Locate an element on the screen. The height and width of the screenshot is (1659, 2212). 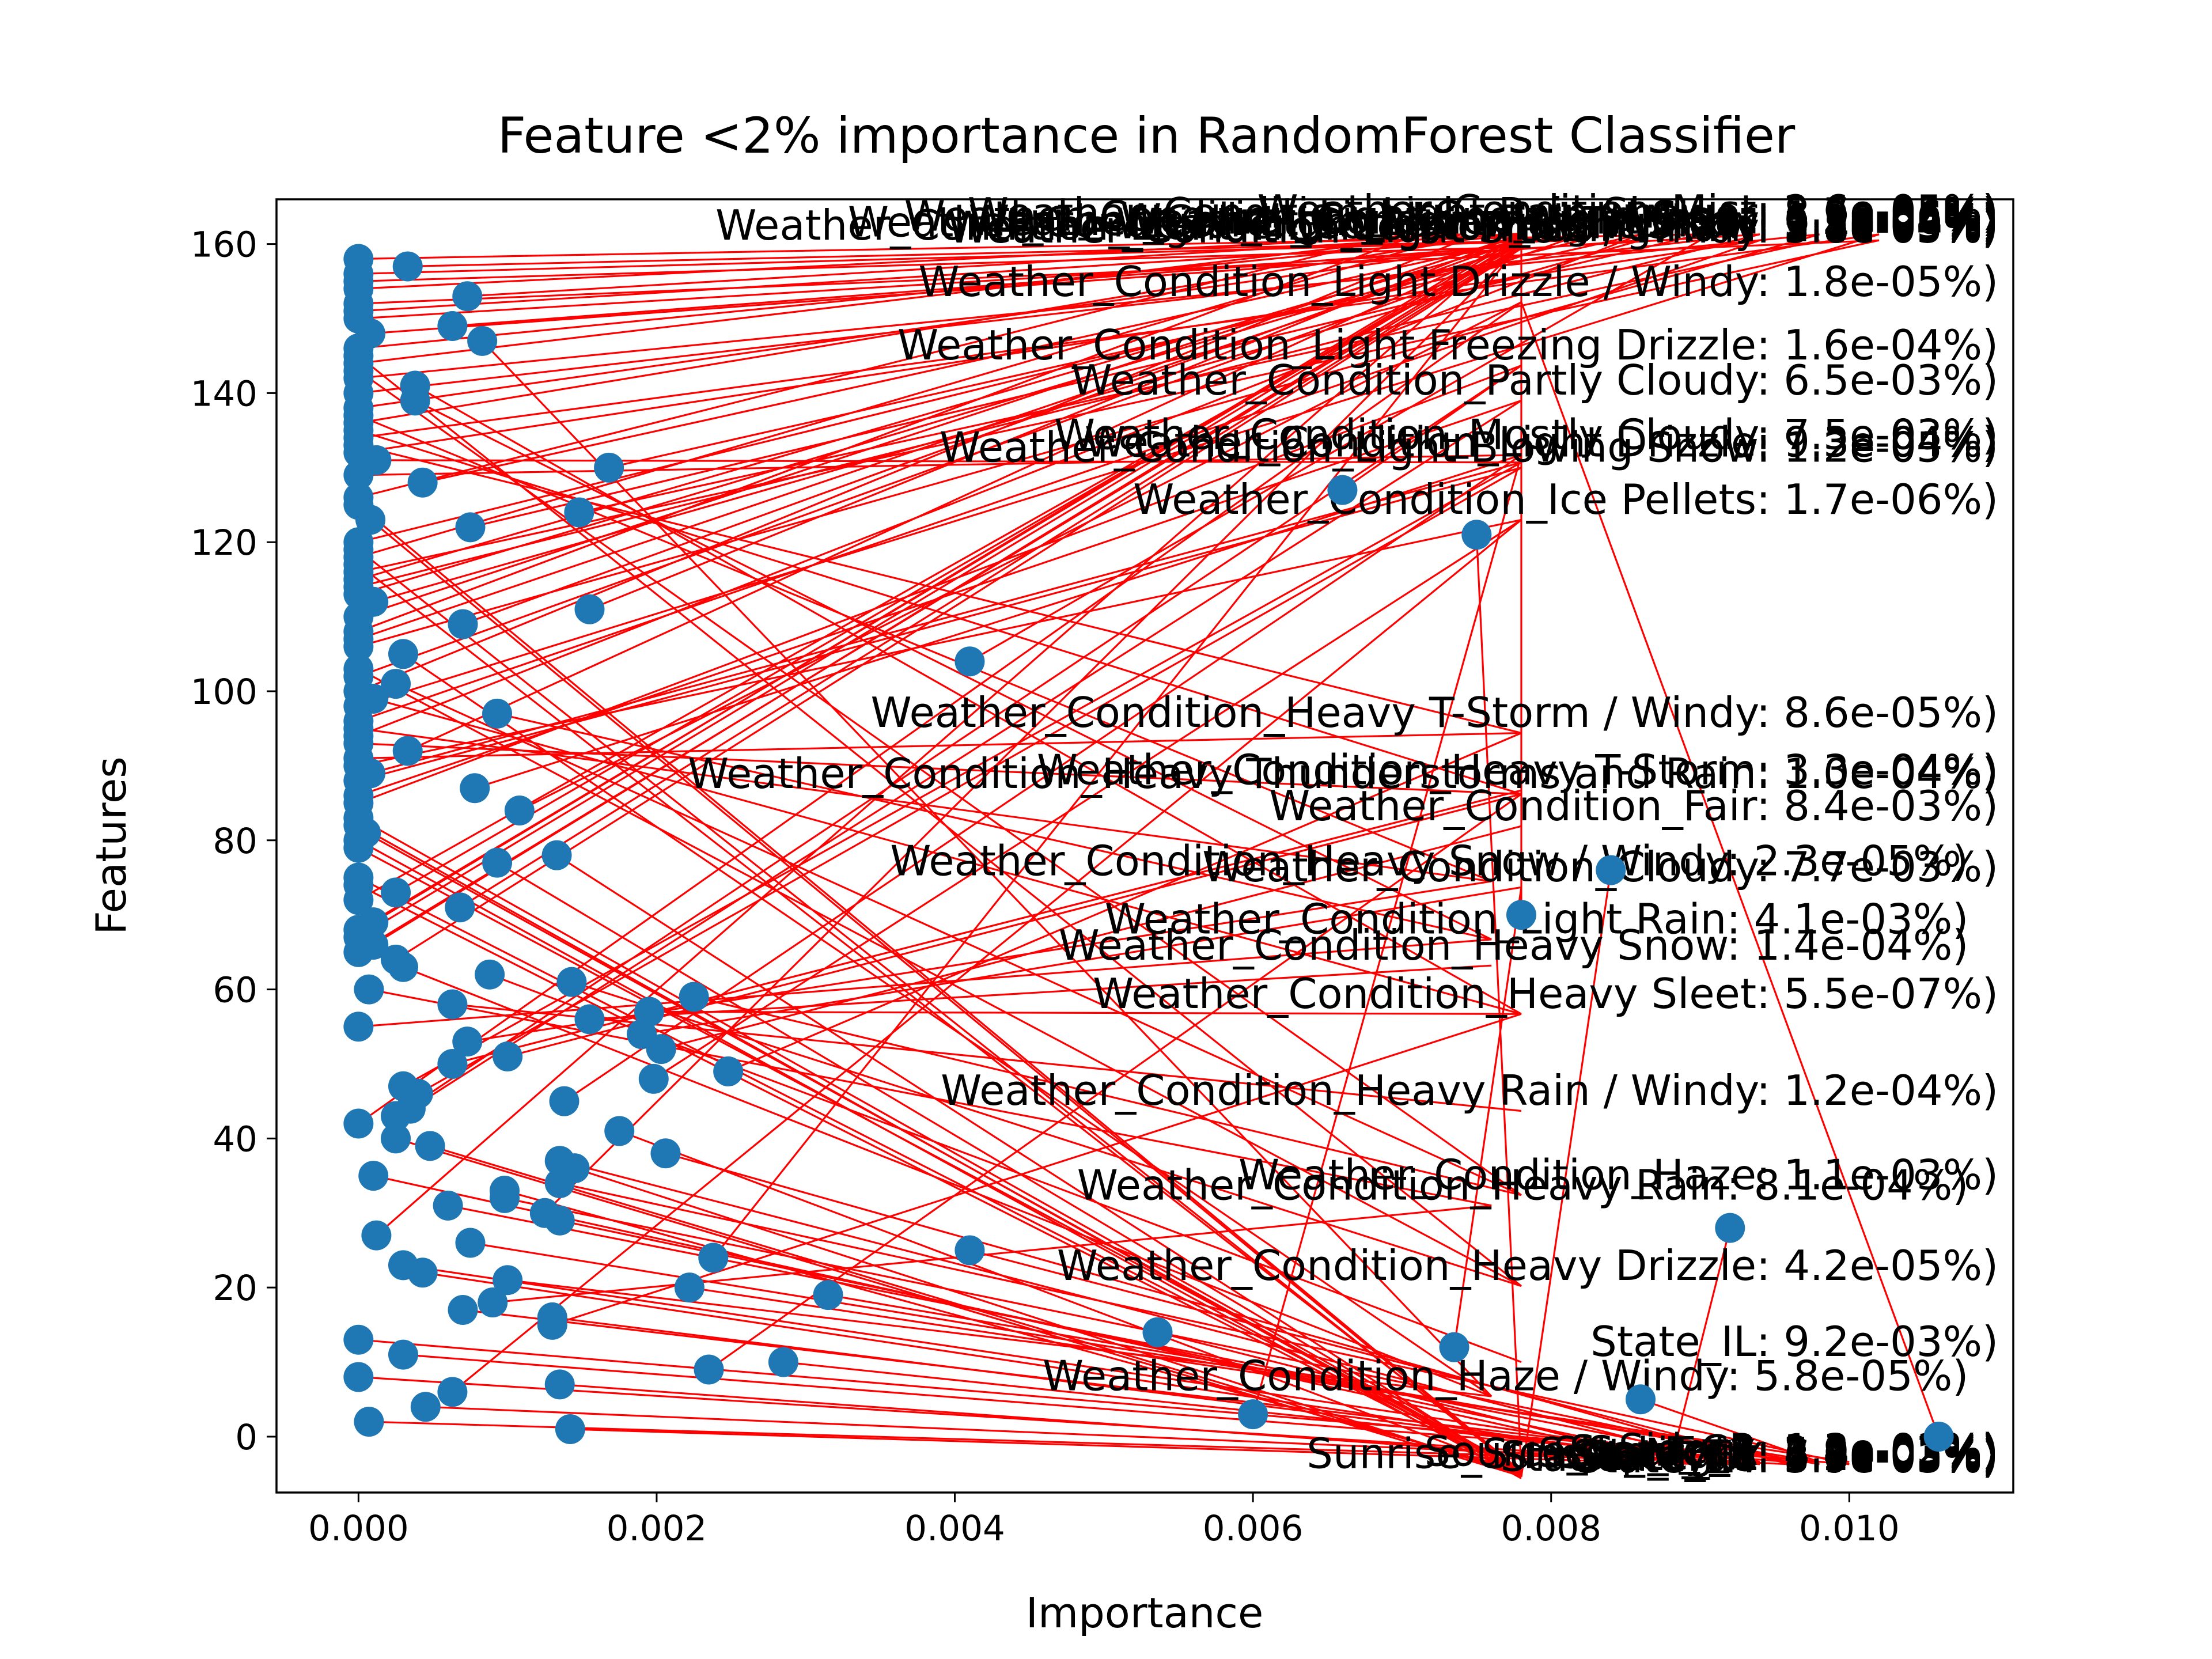
x-axis: 0.000 0.002 0.004 0.006 0.008 0.010 is located at coordinates (1104, 1521).